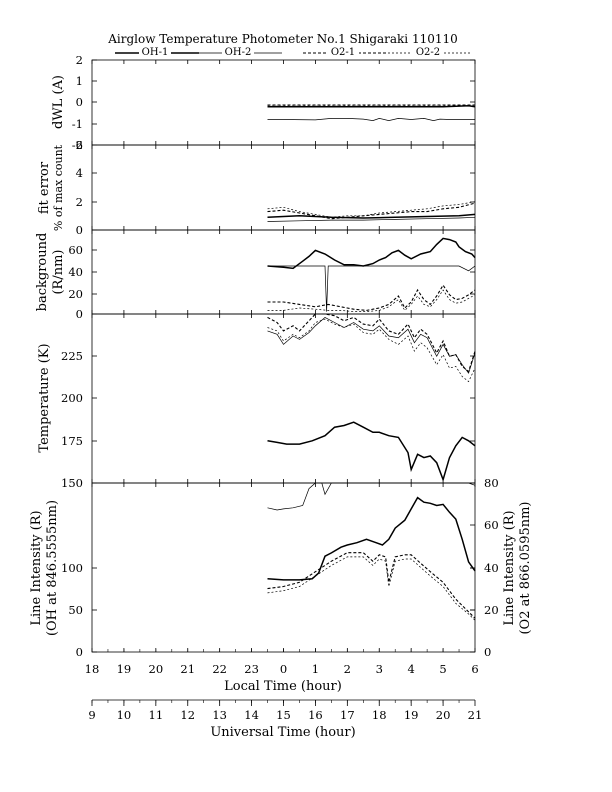  I want to click on y-label-dwl: dWL (A), so click(58, 102).